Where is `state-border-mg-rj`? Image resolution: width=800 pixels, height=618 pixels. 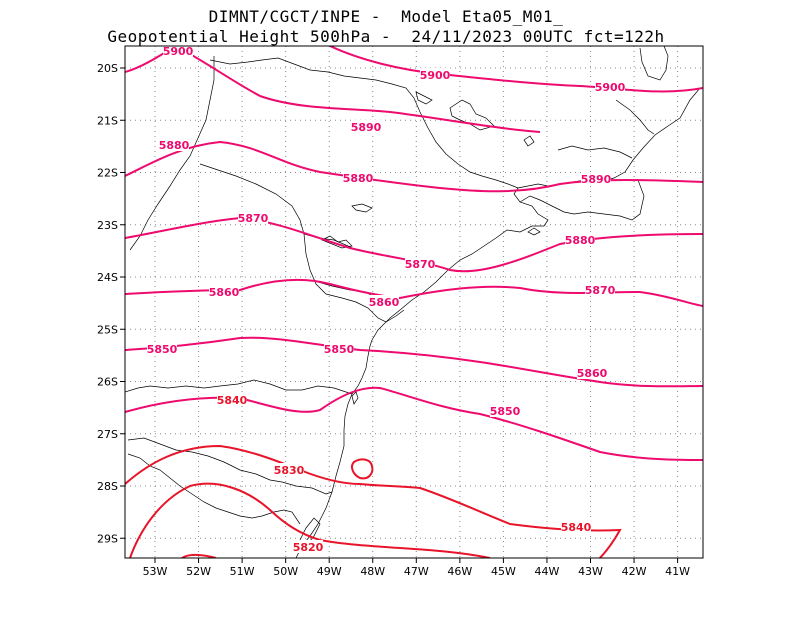
state-border-mg-rj is located at coordinates (595, 152).